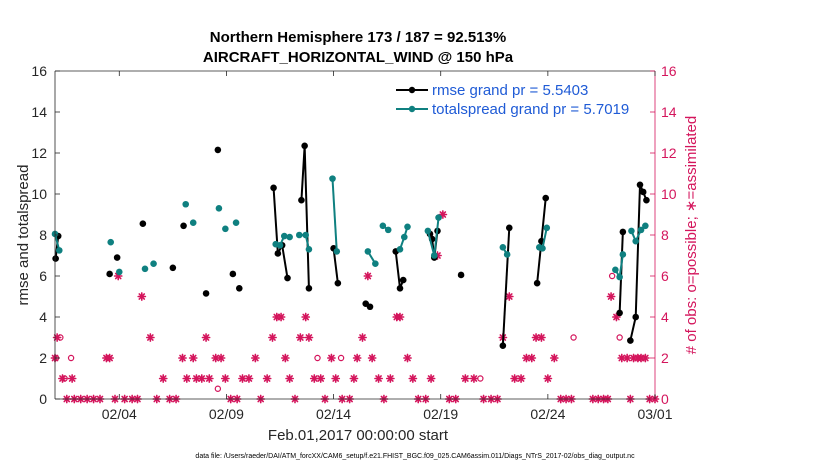 Image resolution: width=830 pixels, height=475 pixels. I want to click on y-left-tick-label: 14, so click(39, 112).